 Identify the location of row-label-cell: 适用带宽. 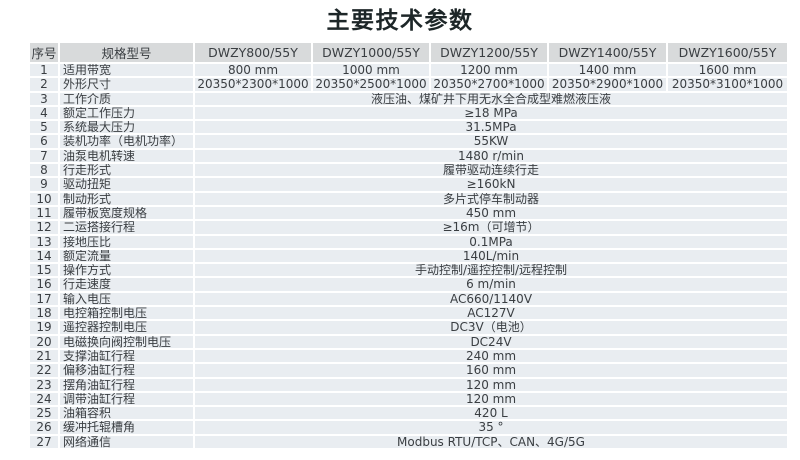
(127, 71).